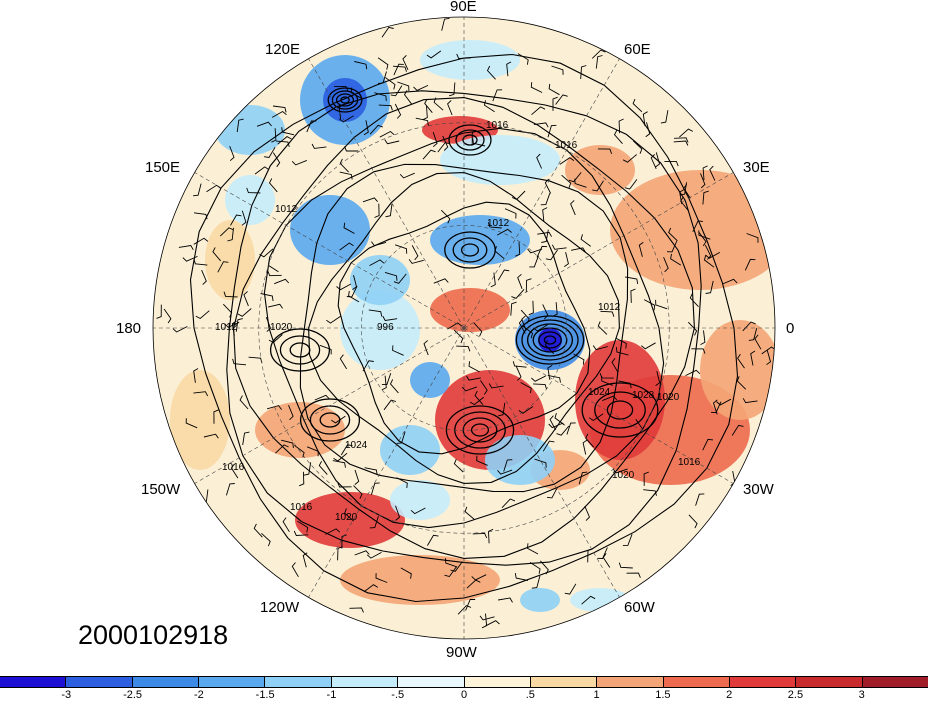 The image size is (928, 702). Describe the element at coordinates (153, 635) in the screenshot. I see `date-stamp: 2000102918` at that location.